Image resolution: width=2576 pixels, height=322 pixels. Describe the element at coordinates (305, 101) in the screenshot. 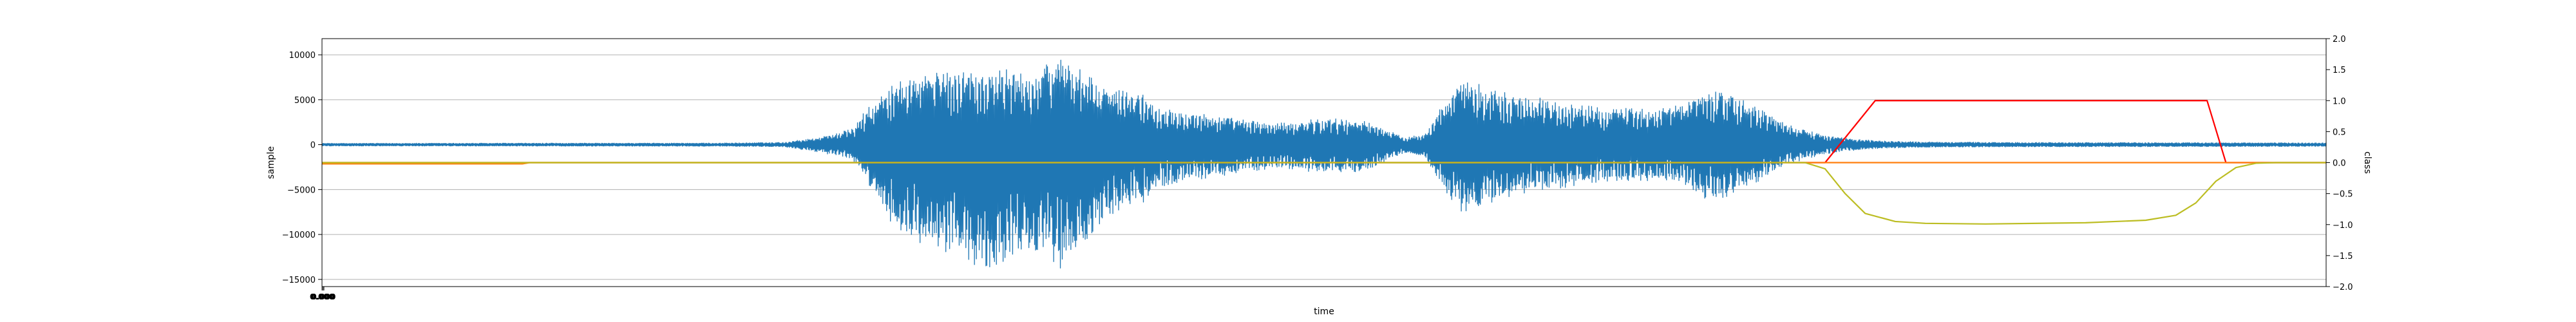

I see `left-tick-label: 5000` at that location.